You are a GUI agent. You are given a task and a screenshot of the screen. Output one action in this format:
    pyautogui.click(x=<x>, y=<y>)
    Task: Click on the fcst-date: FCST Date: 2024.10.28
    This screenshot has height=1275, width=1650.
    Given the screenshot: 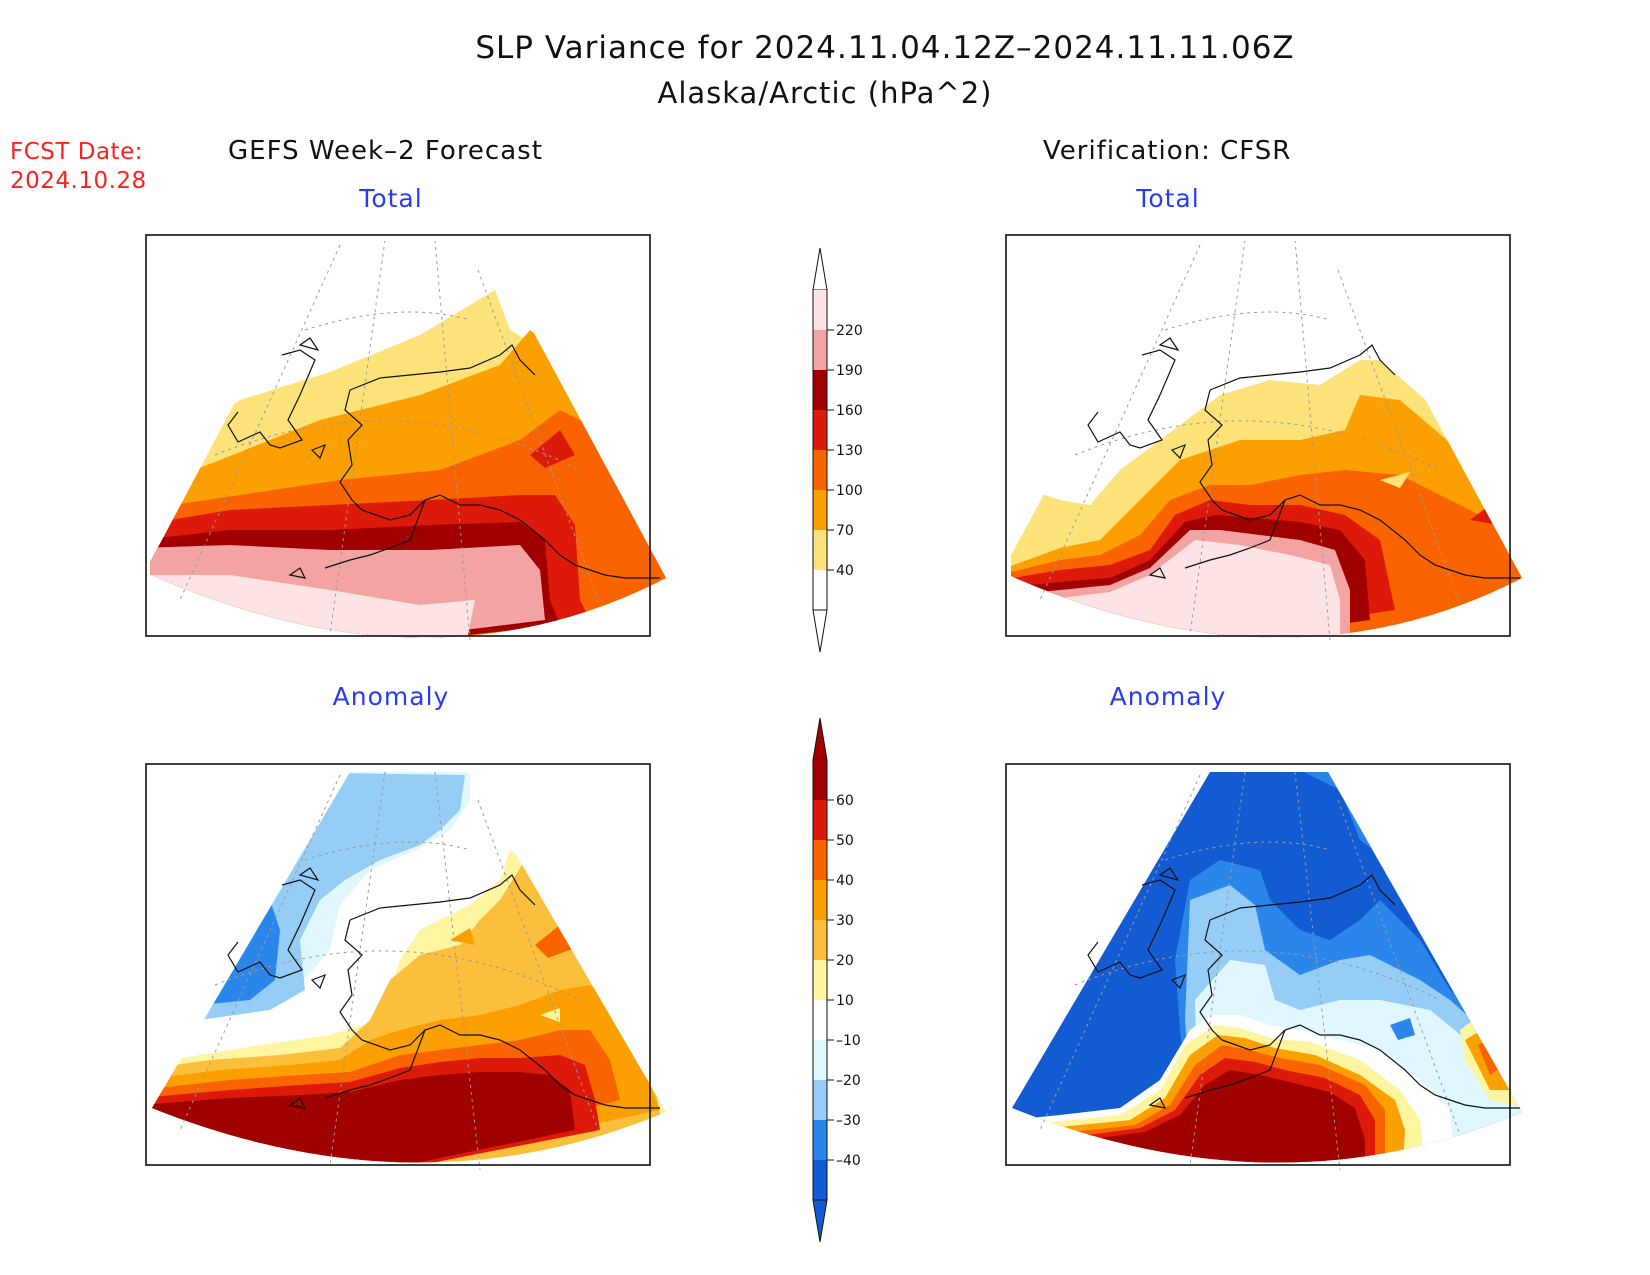 What is the action you would take?
    pyautogui.click(x=78, y=167)
    